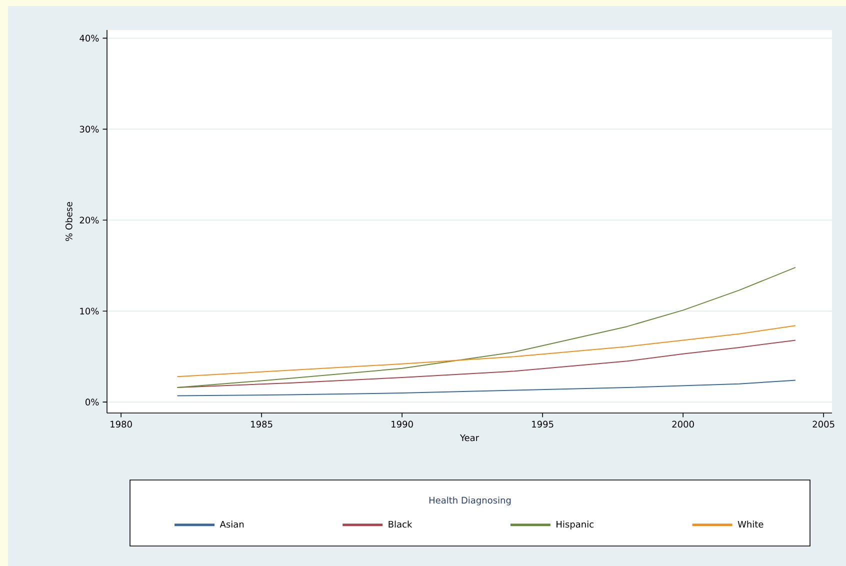 This screenshot has width=846, height=566. Describe the element at coordinates (89, 129) in the screenshot. I see `y-tick-label: 30%` at that location.